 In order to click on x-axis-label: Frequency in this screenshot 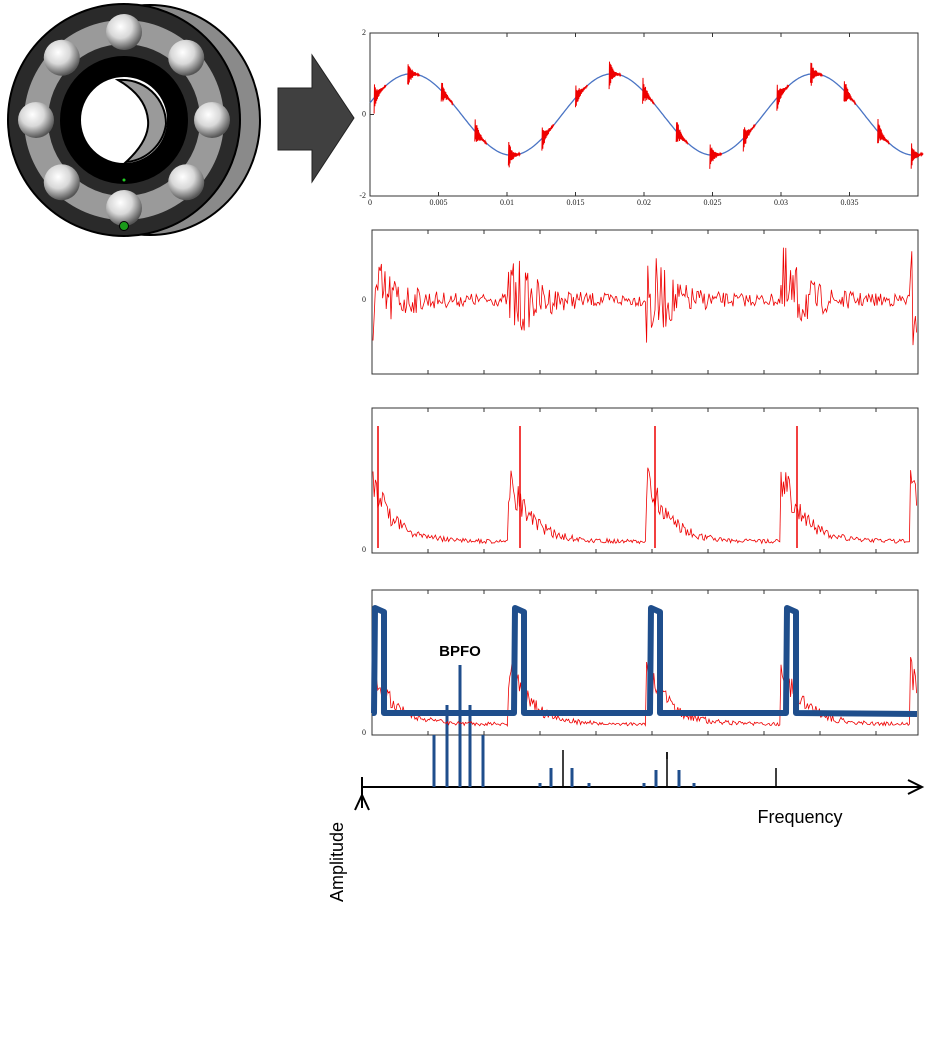, I will do `click(799, 817)`.